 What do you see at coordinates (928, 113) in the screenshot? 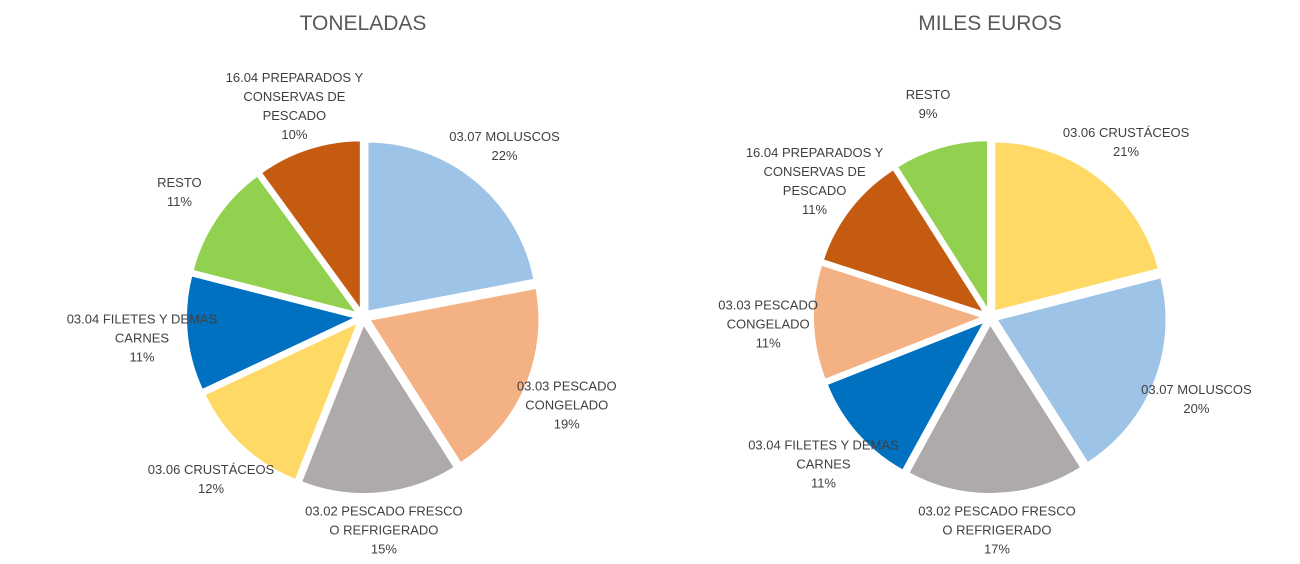
I see `label-value: 9%` at bounding box center [928, 113].